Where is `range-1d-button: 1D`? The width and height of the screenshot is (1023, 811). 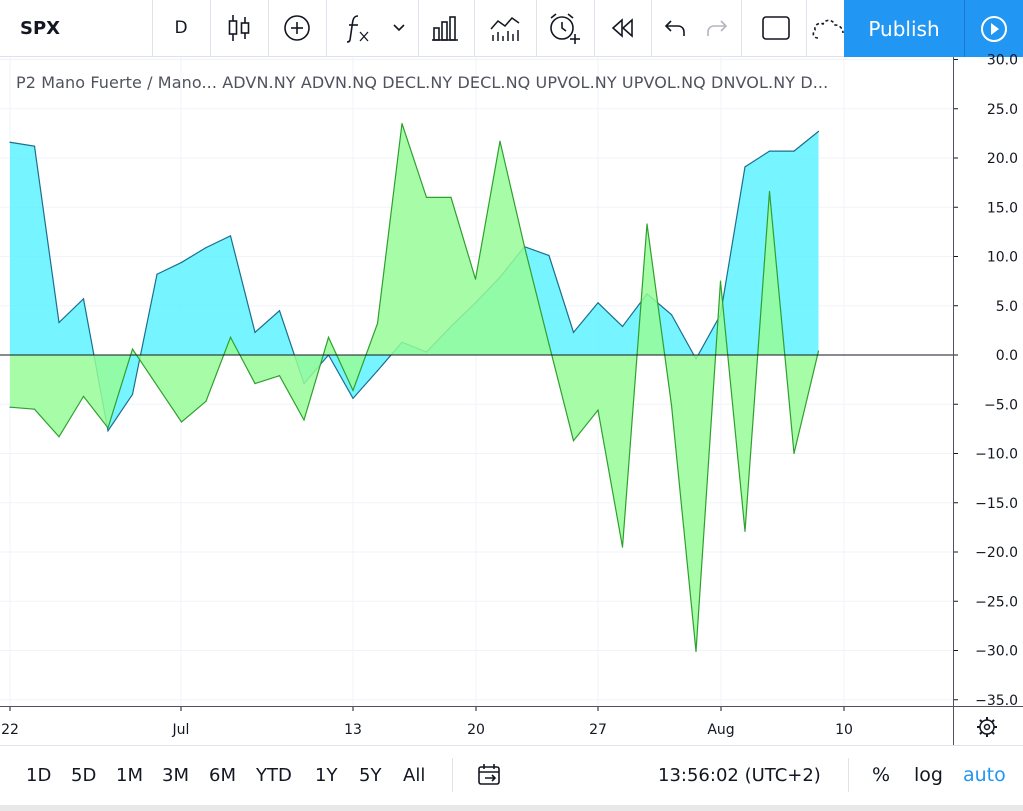
range-1d-button: 1D is located at coordinates (39, 775).